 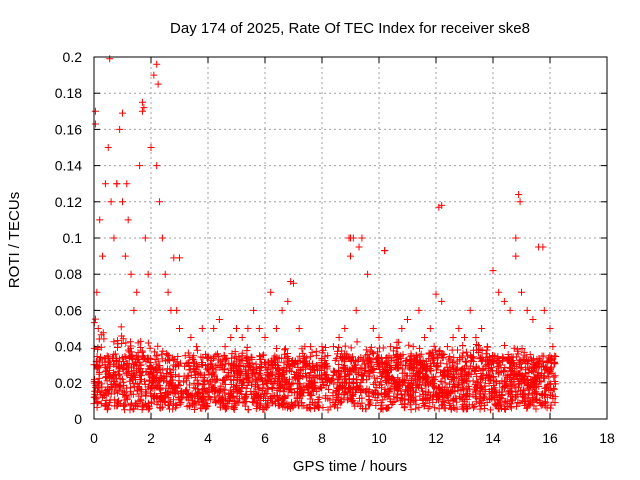 What do you see at coordinates (68, 383) in the screenshot?
I see `y-tick-label: 0.02` at bounding box center [68, 383].